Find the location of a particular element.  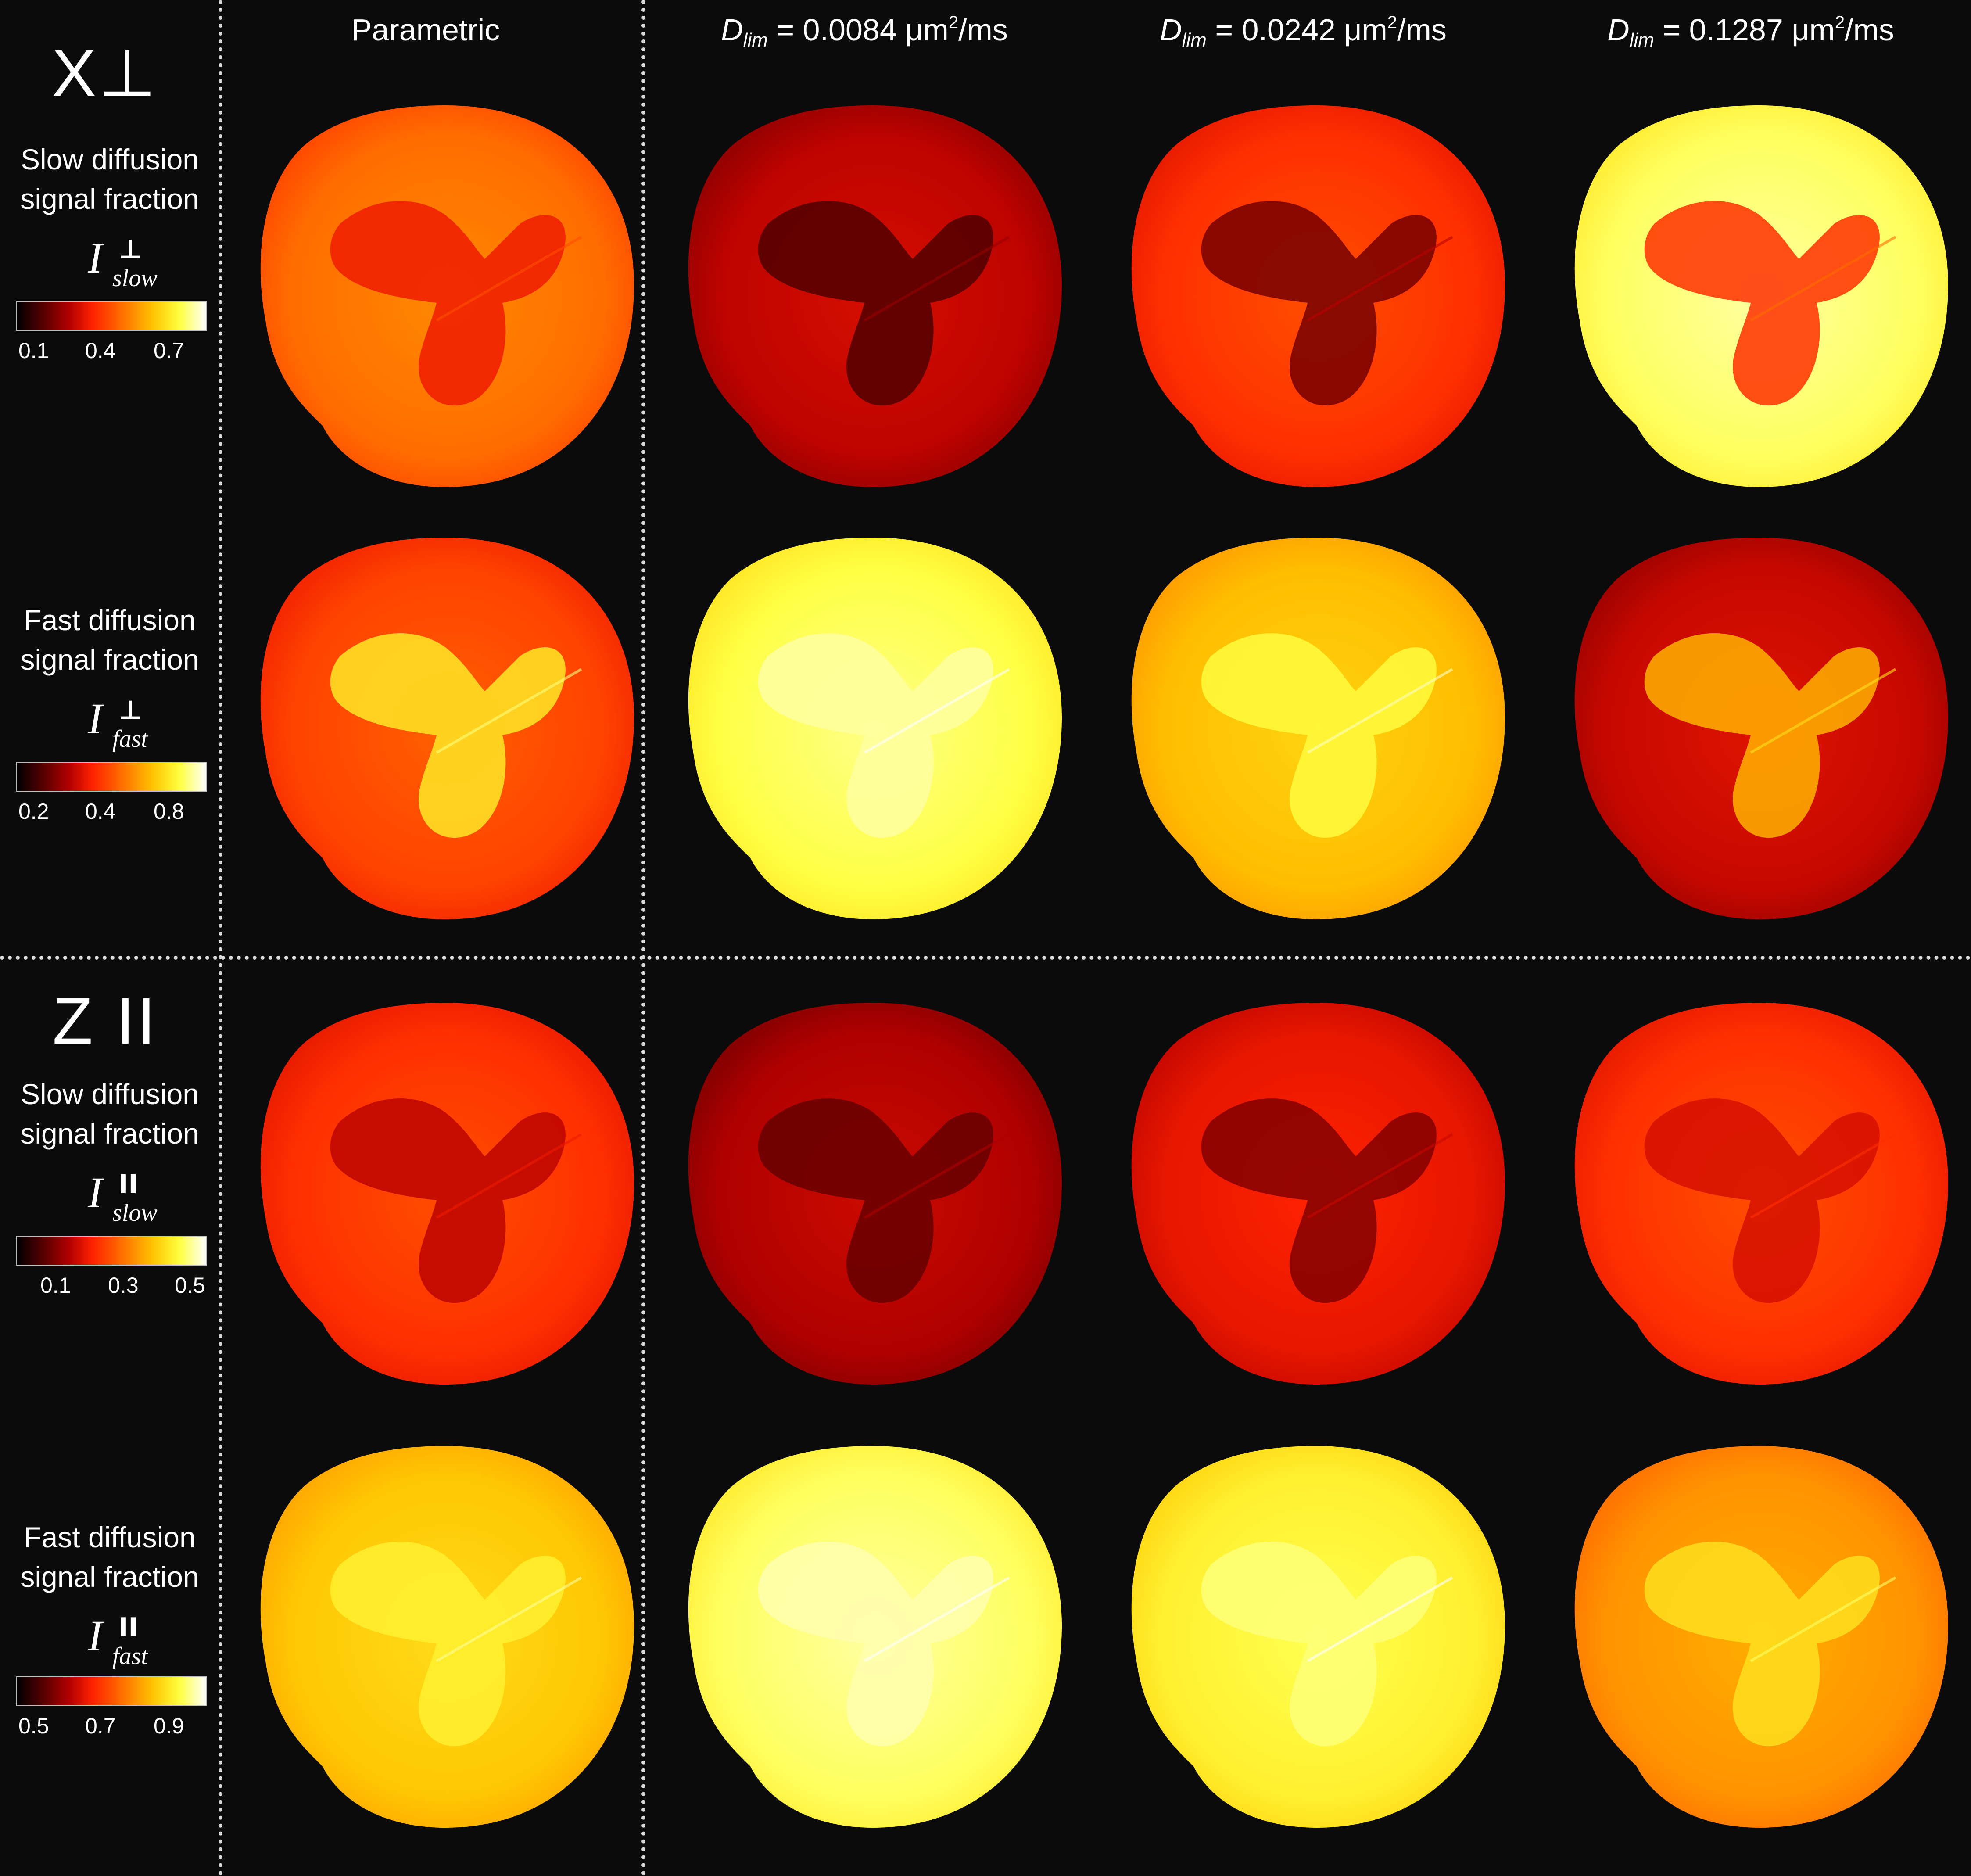

column-header-dlim-3: Dlim = 0.1287 μm2/ms is located at coordinates (1750, 32).